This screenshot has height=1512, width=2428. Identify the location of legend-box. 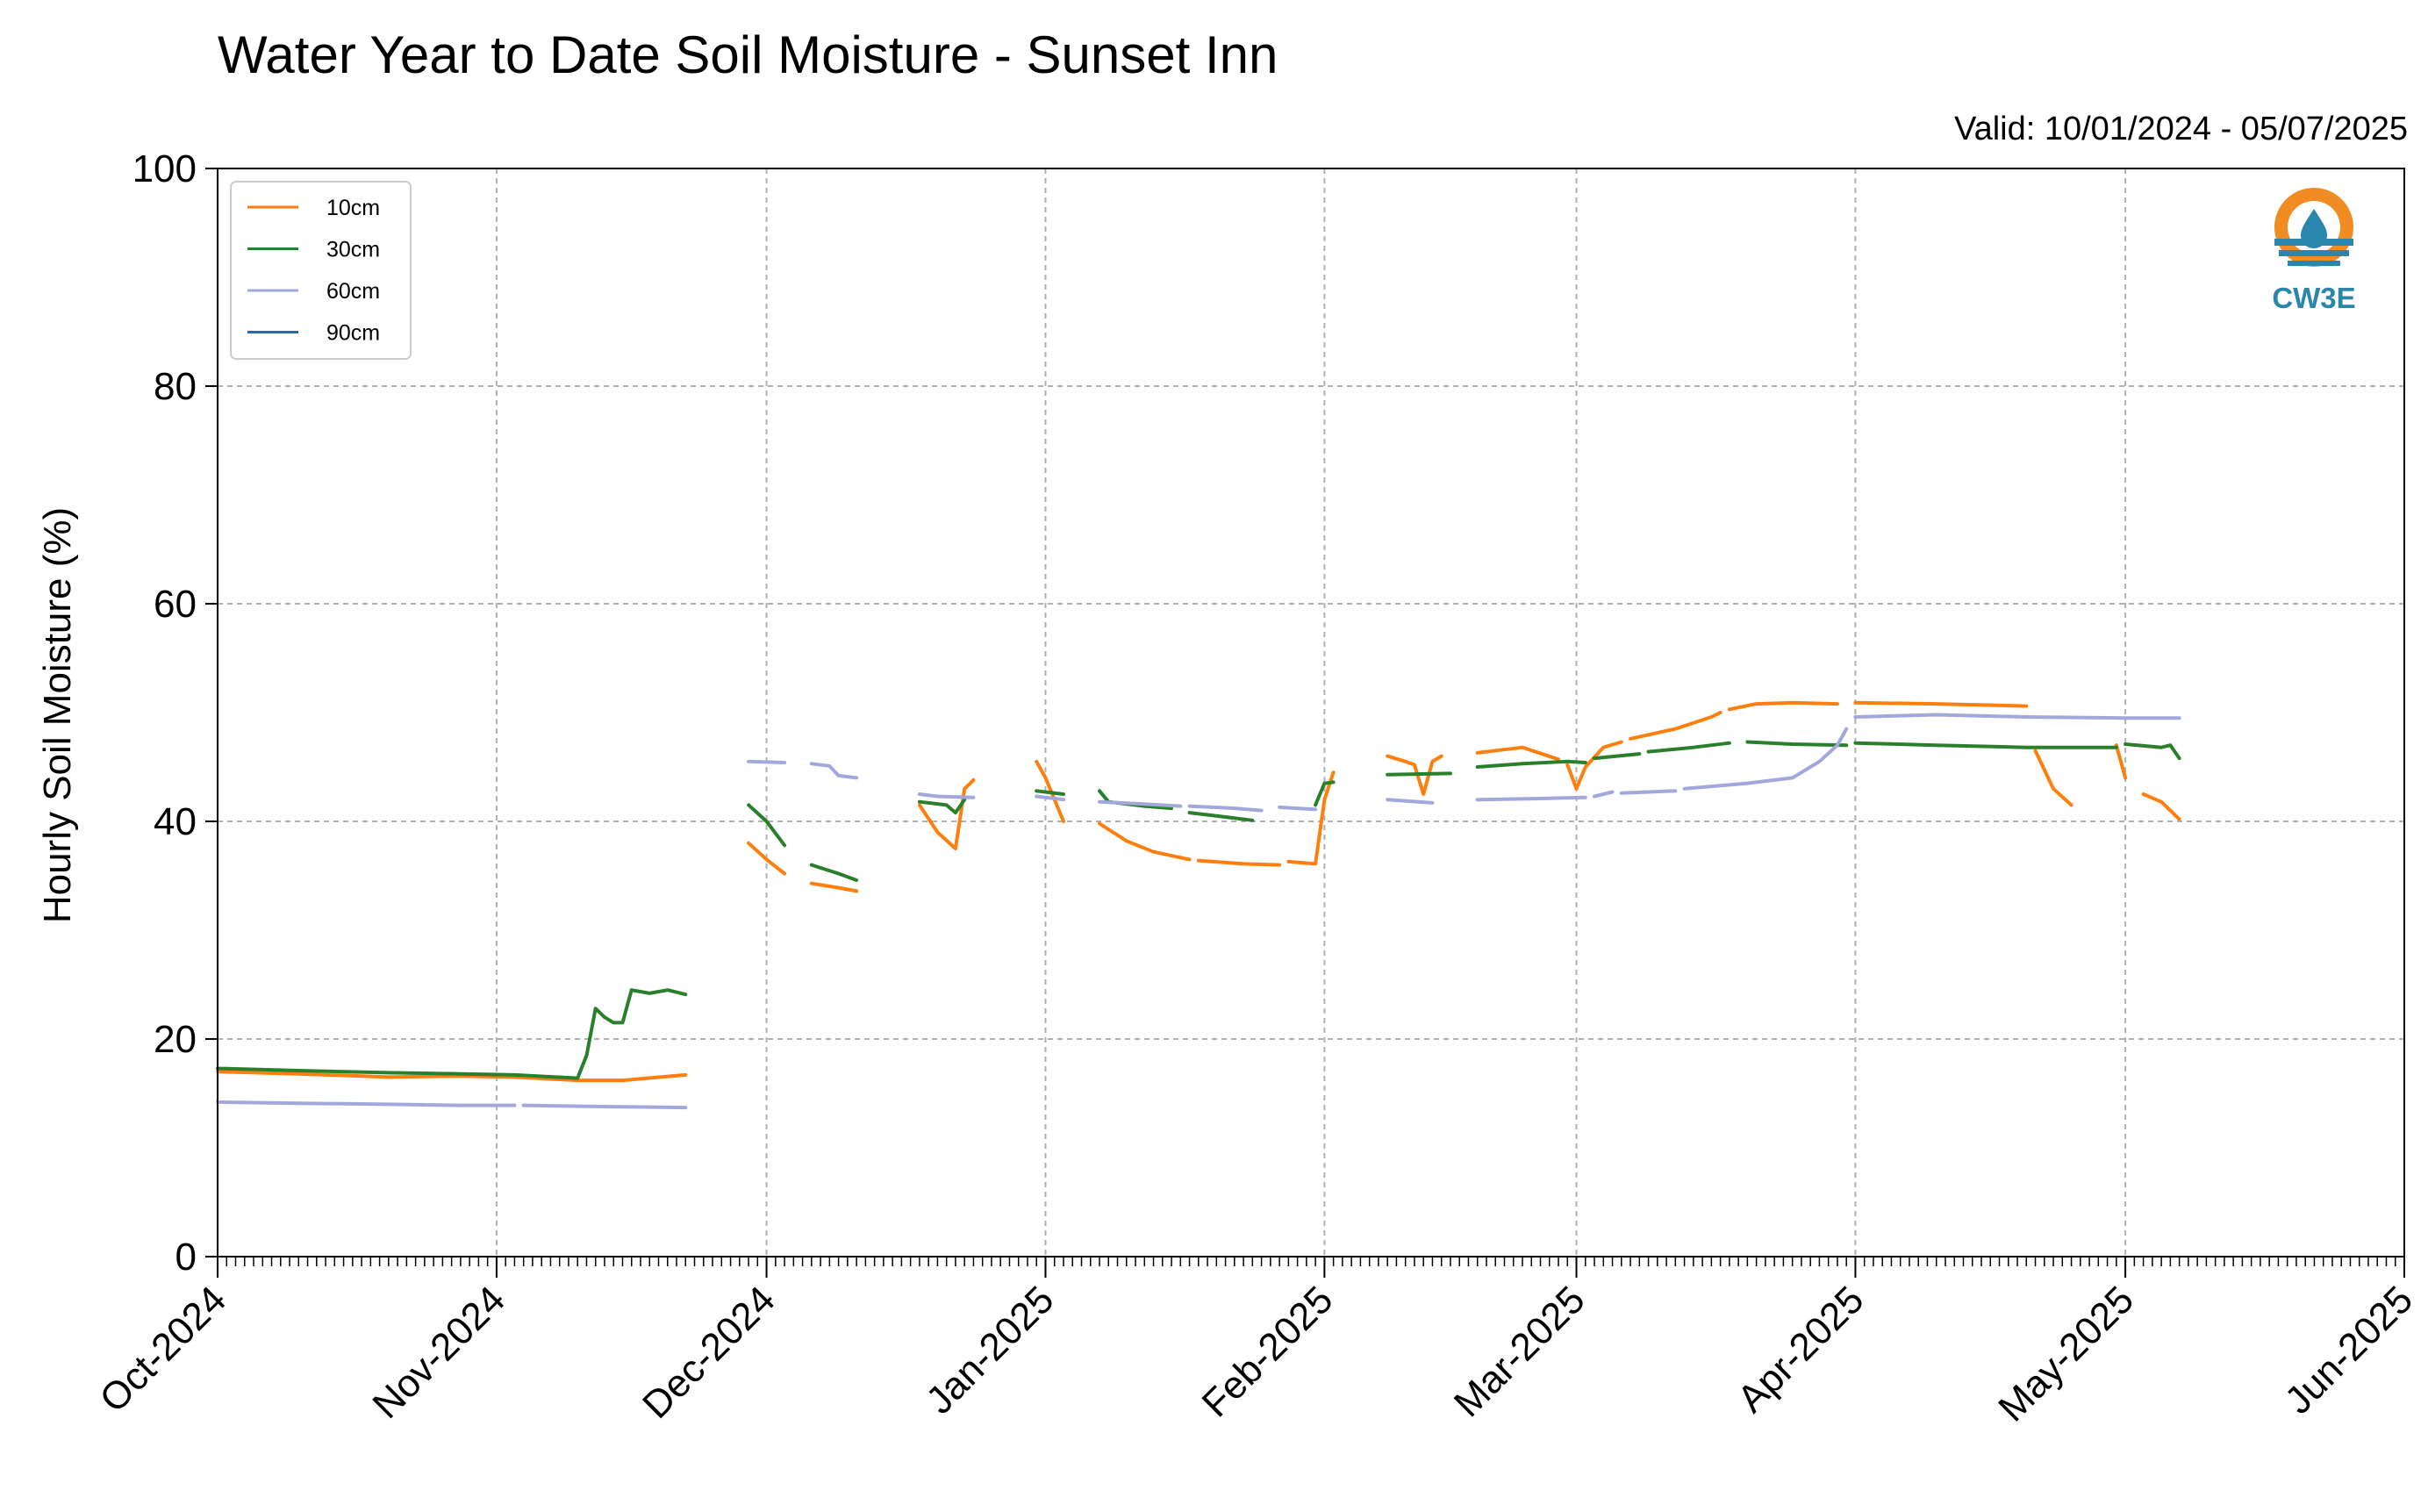
(321, 270).